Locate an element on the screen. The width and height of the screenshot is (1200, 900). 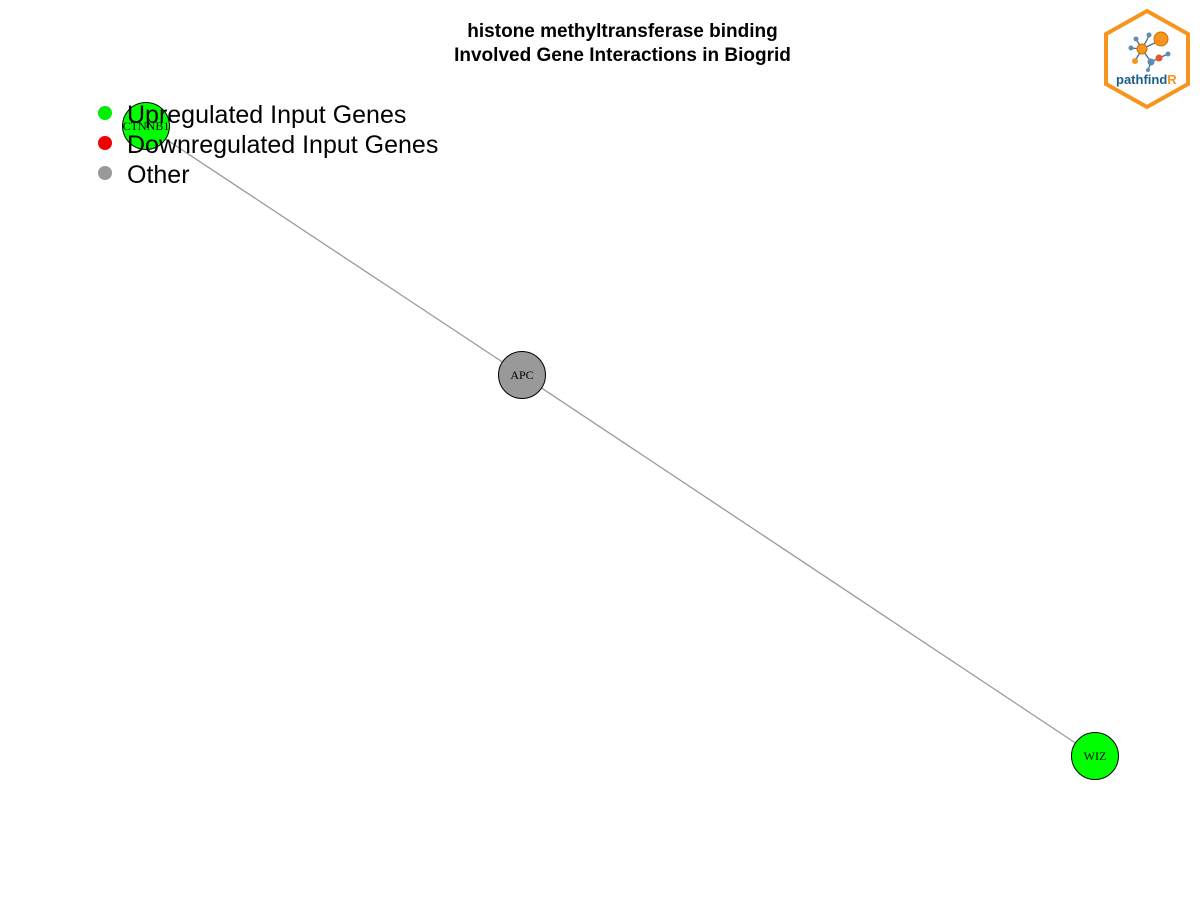
node-circle-ctnnb1 is located at coordinates (146, 126).